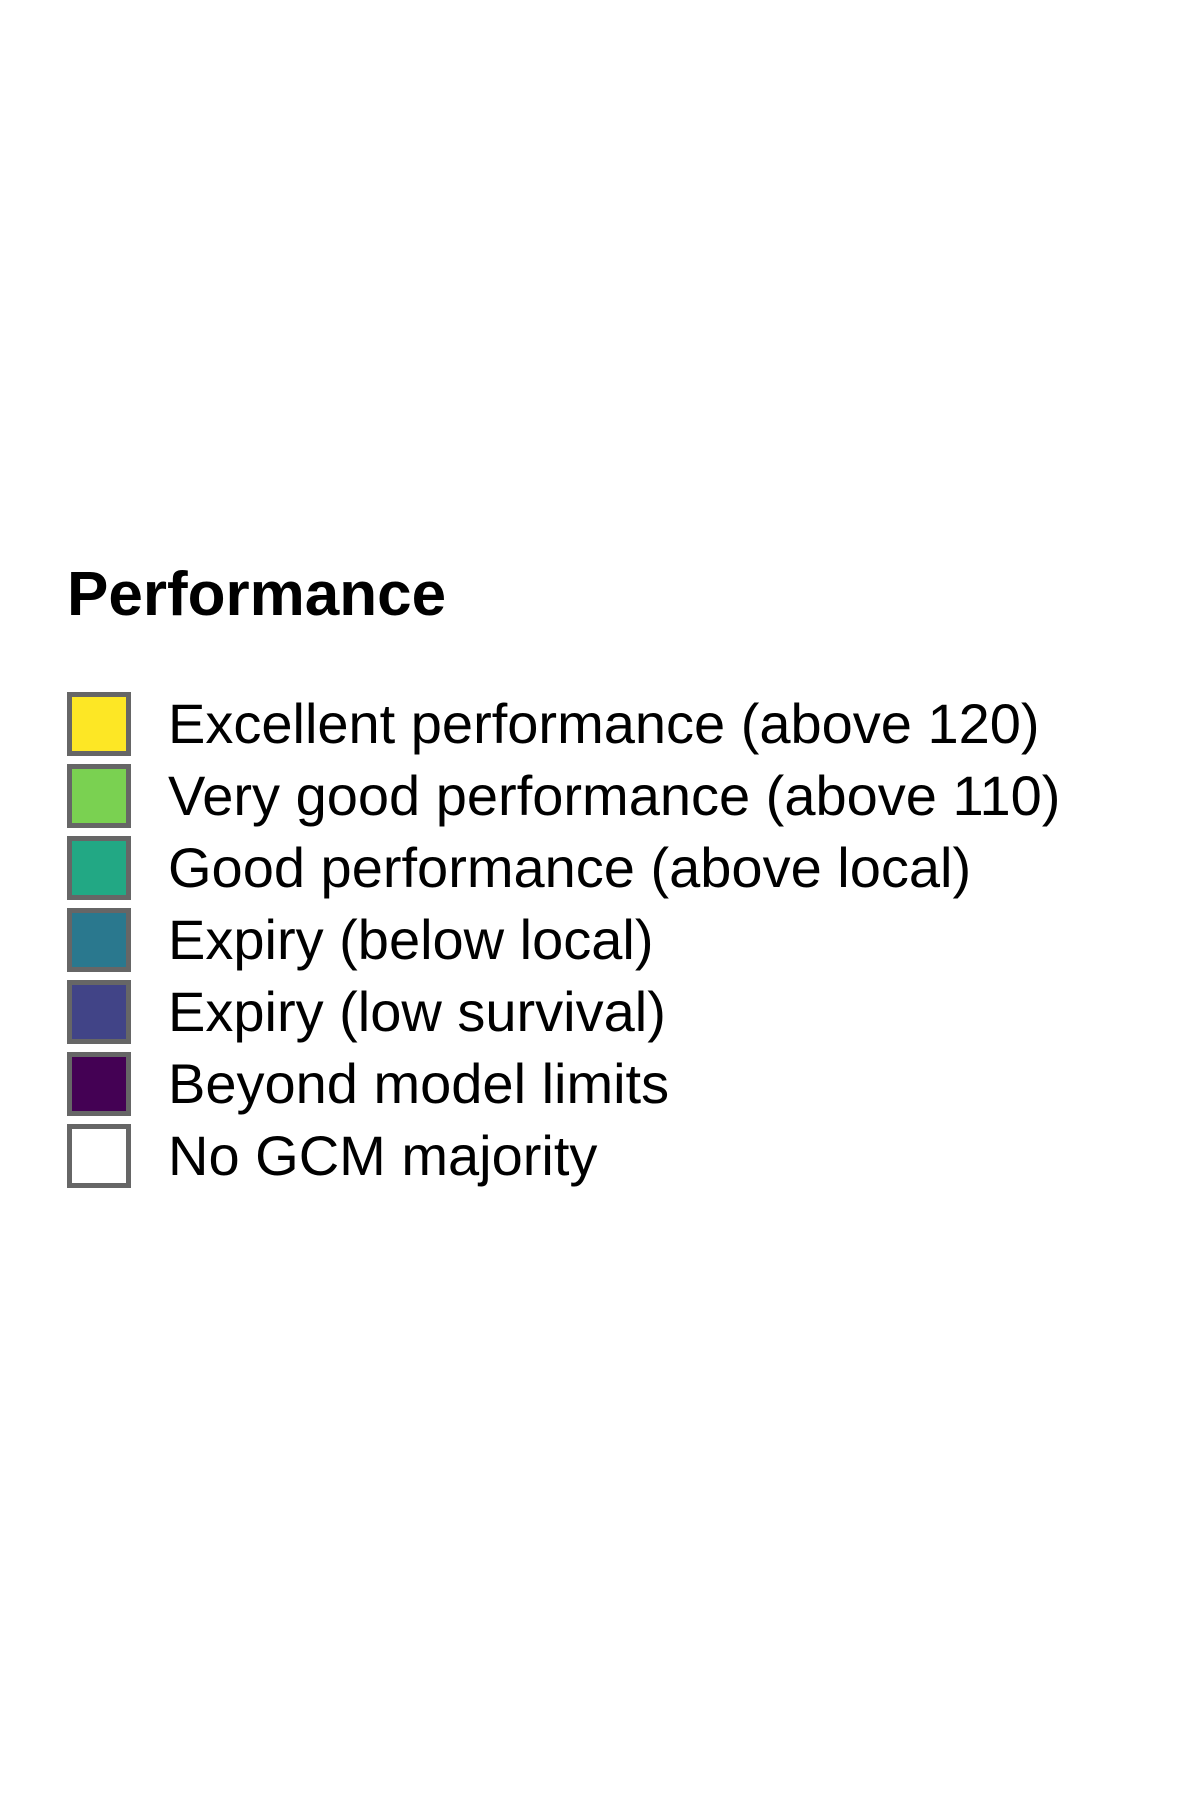 Image resolution: width=1200 pixels, height=1800 pixels. Describe the element at coordinates (99, 1012) in the screenshot. I see `legend-swatch-expiry-low-survival` at that location.